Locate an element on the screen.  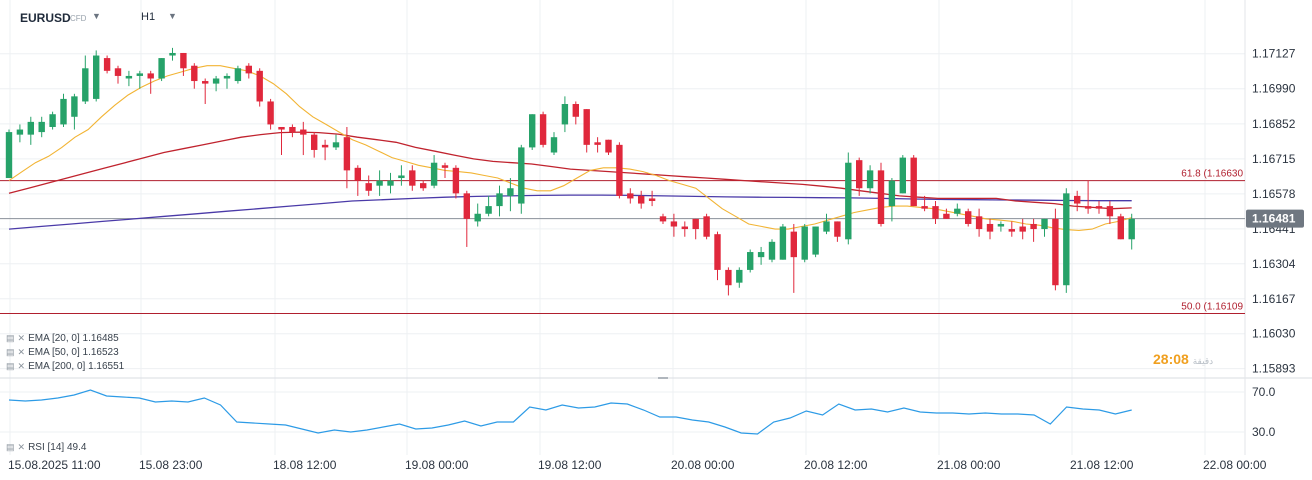
symbol-dropdown-icon: ▼ is located at coordinates (96, 16).